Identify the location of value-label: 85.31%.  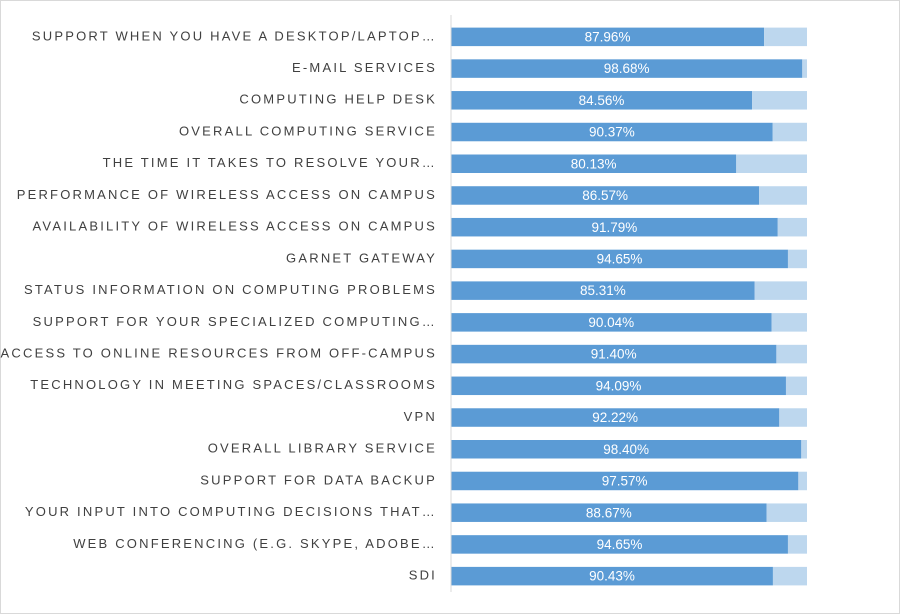
(603, 290).